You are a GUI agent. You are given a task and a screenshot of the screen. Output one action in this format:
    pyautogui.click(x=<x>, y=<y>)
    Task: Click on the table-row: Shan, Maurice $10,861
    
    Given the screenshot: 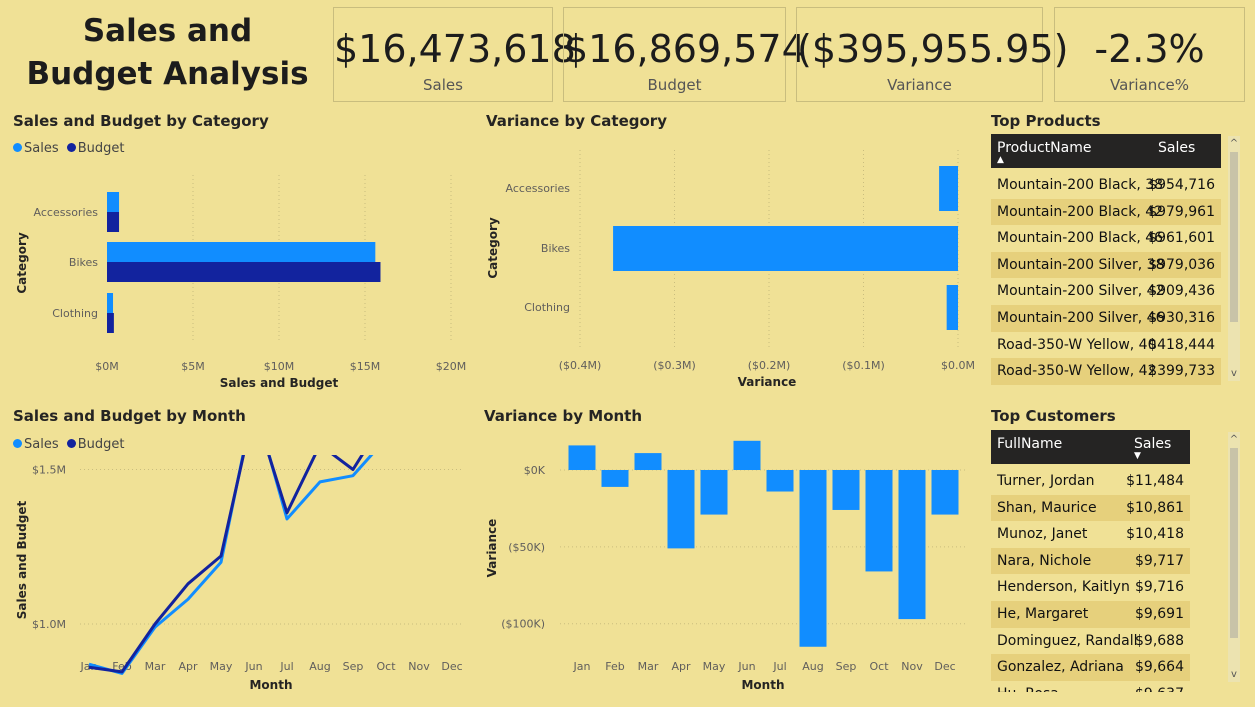 What is the action you would take?
    pyautogui.click(x=1090, y=508)
    